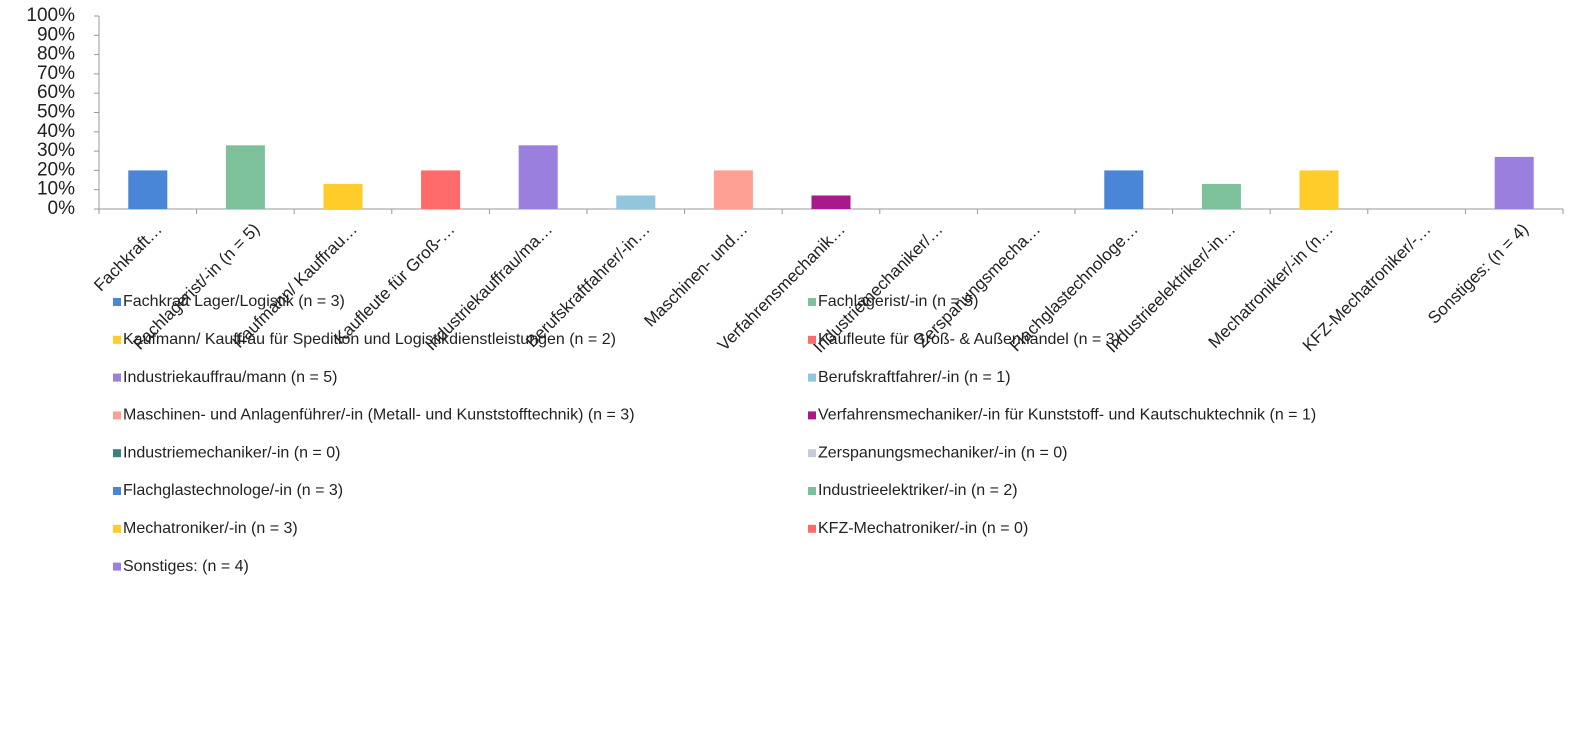 This screenshot has width=1593, height=743. What do you see at coordinates (56, 131) in the screenshot?
I see `y-tick-label: 40%` at bounding box center [56, 131].